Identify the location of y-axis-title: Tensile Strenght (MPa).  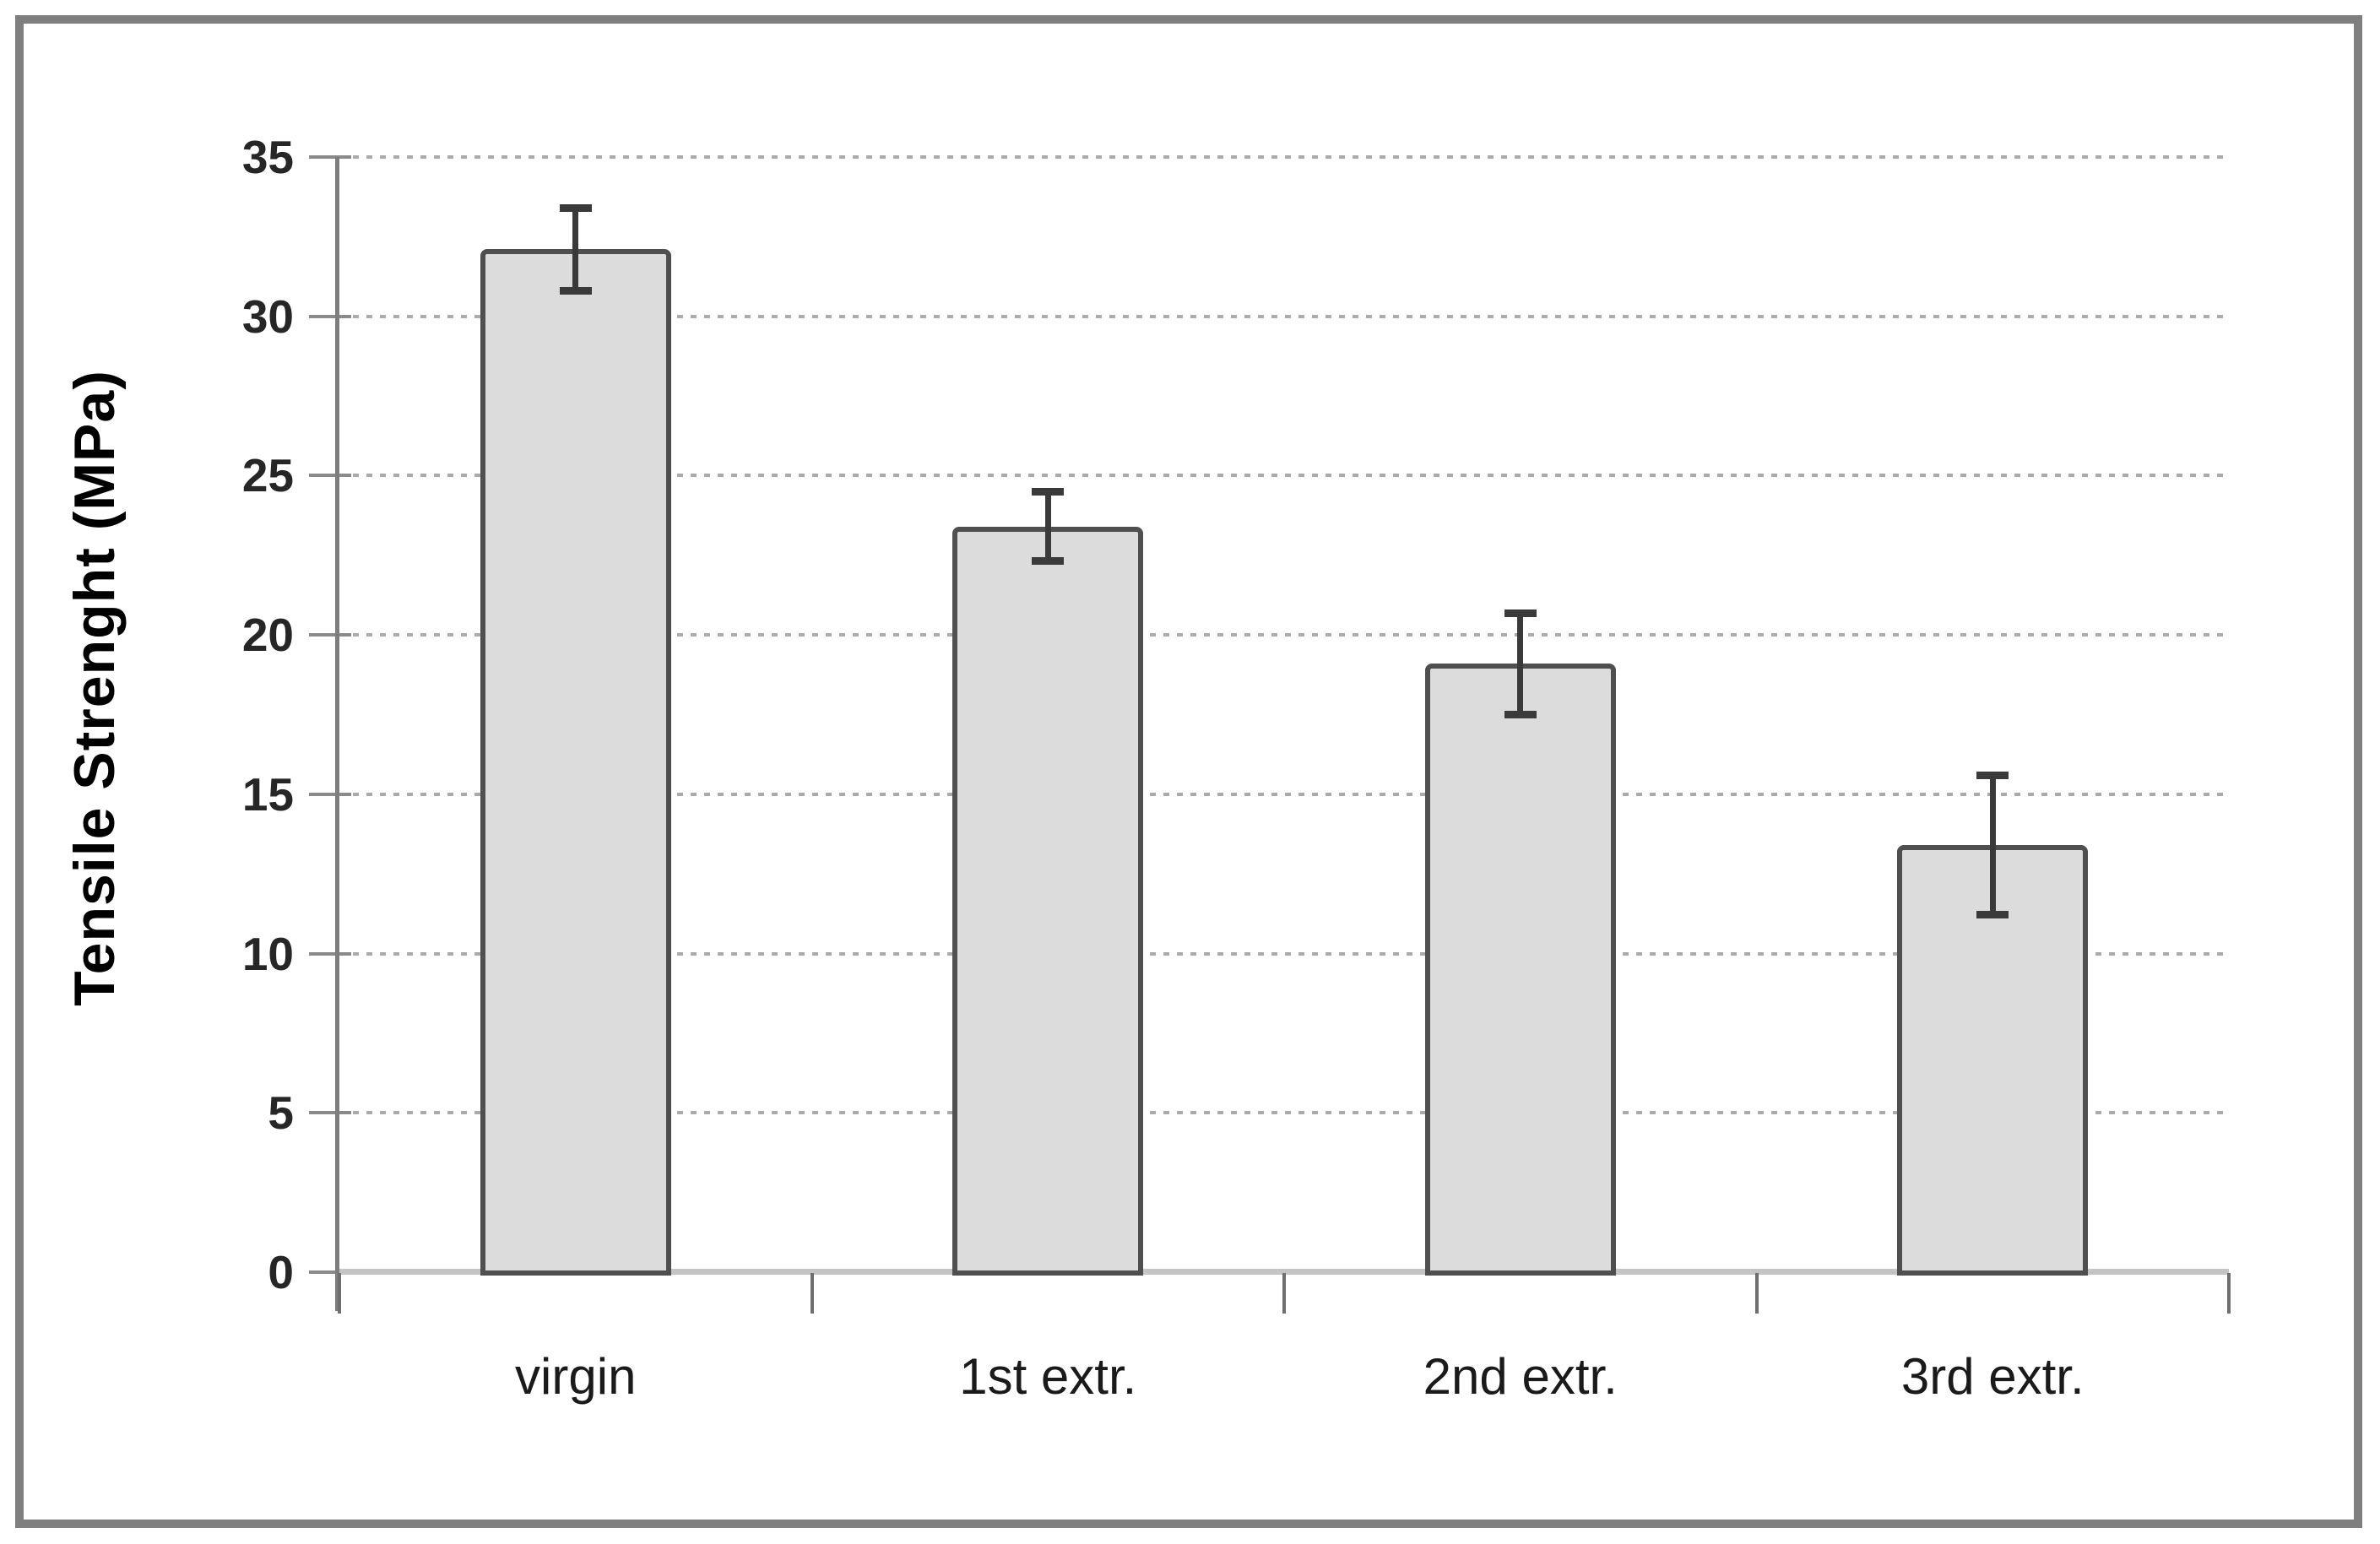
(94, 688).